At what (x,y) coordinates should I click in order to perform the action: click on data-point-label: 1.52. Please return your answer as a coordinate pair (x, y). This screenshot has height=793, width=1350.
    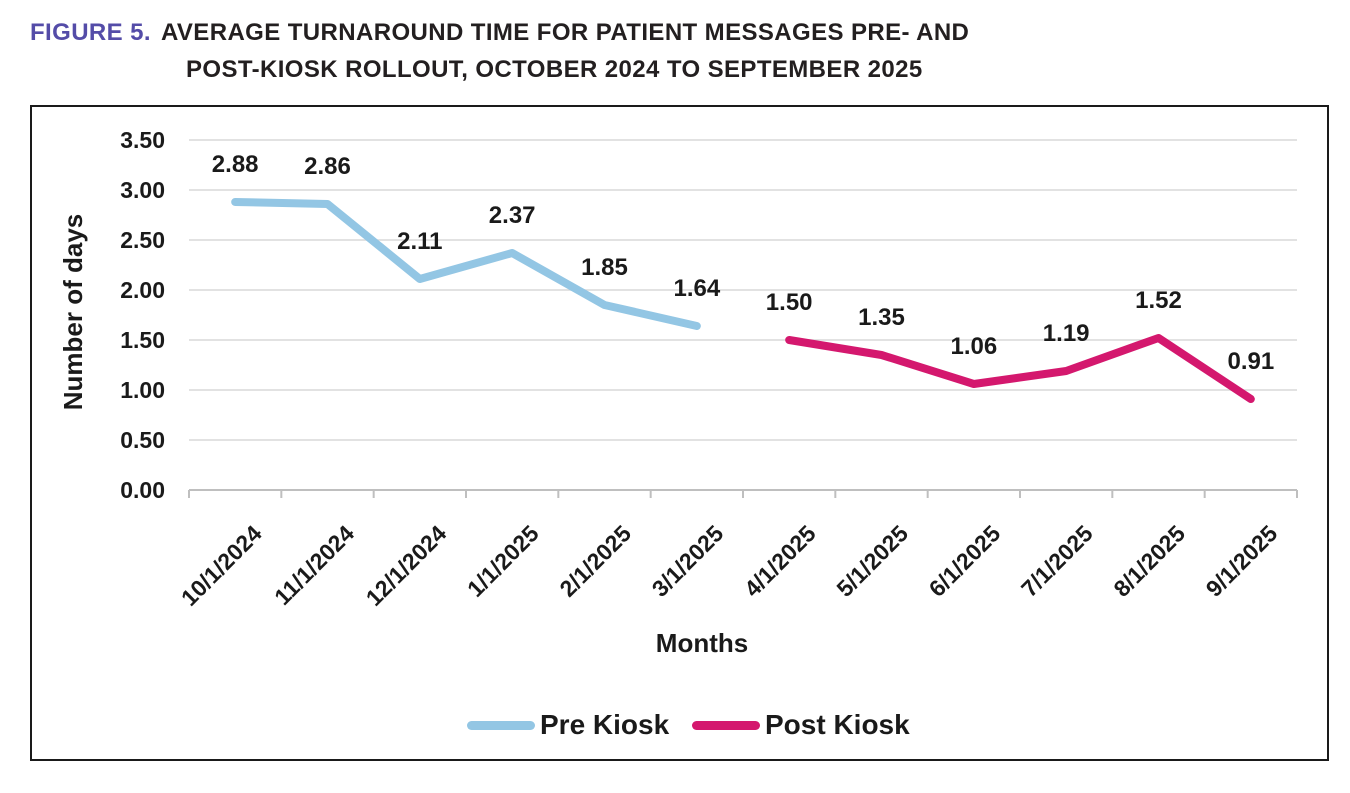
    Looking at the image, I should click on (1158, 300).